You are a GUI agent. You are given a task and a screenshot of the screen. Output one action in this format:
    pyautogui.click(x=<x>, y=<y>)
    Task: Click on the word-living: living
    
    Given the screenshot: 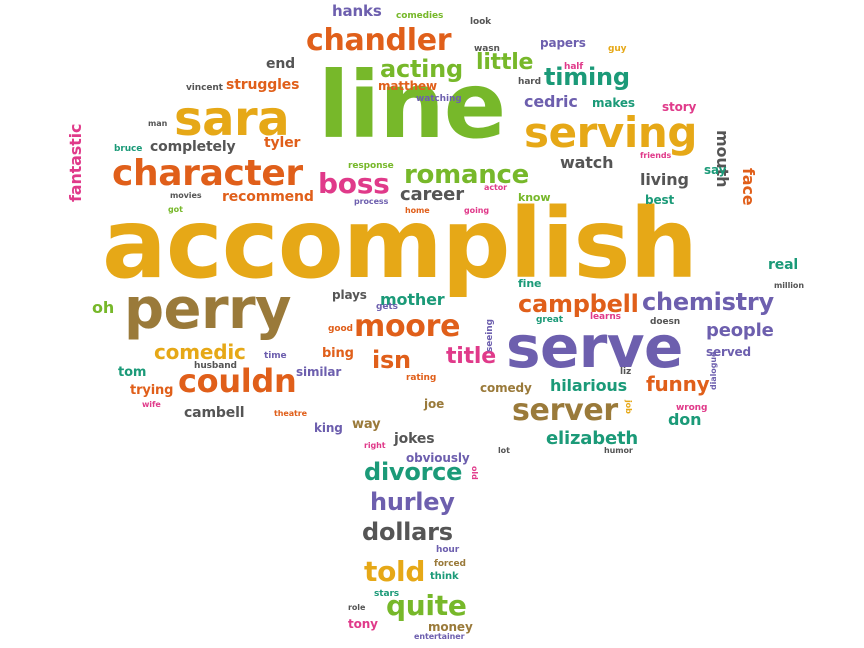 What is the action you would take?
    pyautogui.click(x=664, y=179)
    